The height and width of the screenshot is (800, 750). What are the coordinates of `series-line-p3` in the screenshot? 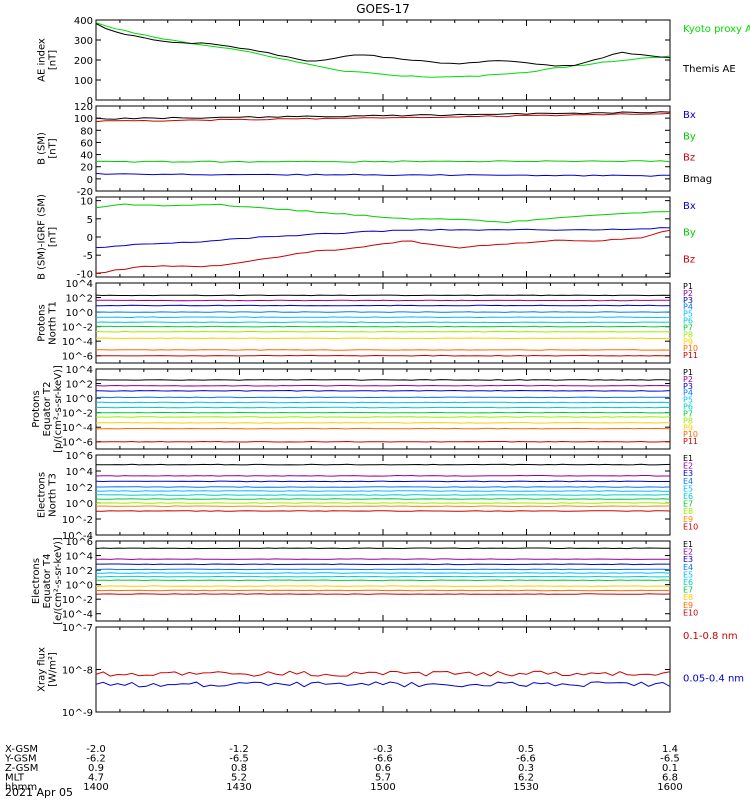 It's located at (383, 305).